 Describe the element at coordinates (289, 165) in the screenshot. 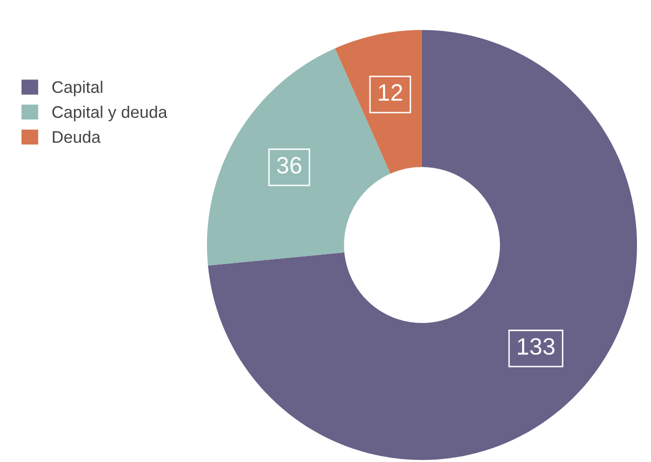

I see `data-label: 36` at that location.